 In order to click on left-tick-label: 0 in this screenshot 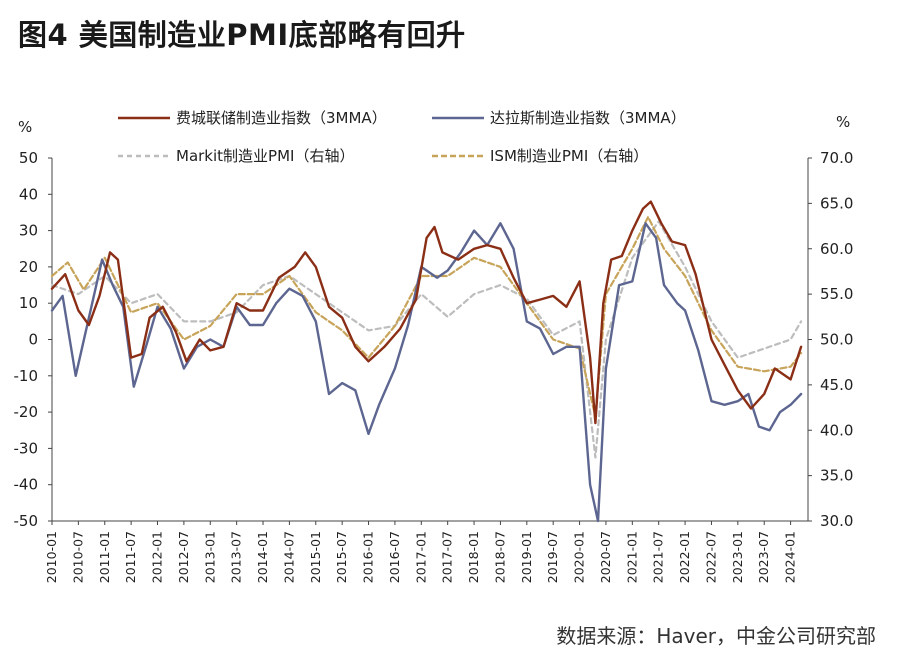, I will do `click(33, 340)`.